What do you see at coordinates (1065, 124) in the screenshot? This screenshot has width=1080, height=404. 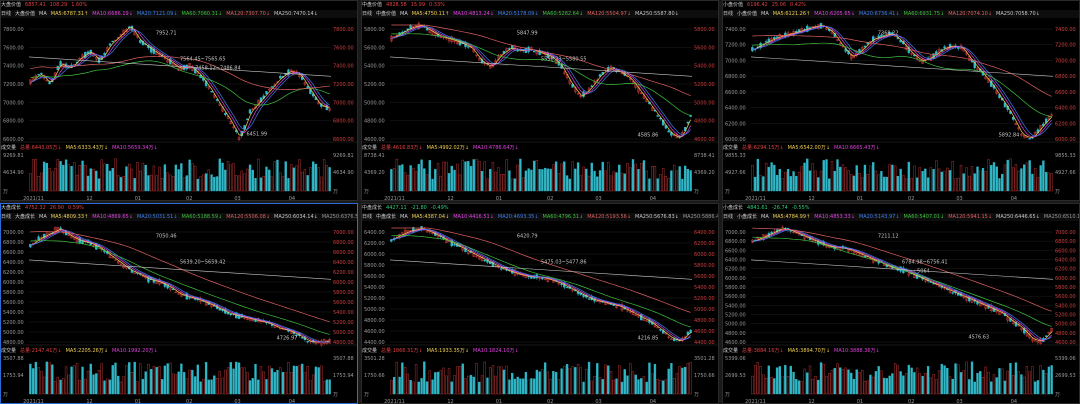 I see `y-axis-right-label: 6200.00` at bounding box center [1065, 124].